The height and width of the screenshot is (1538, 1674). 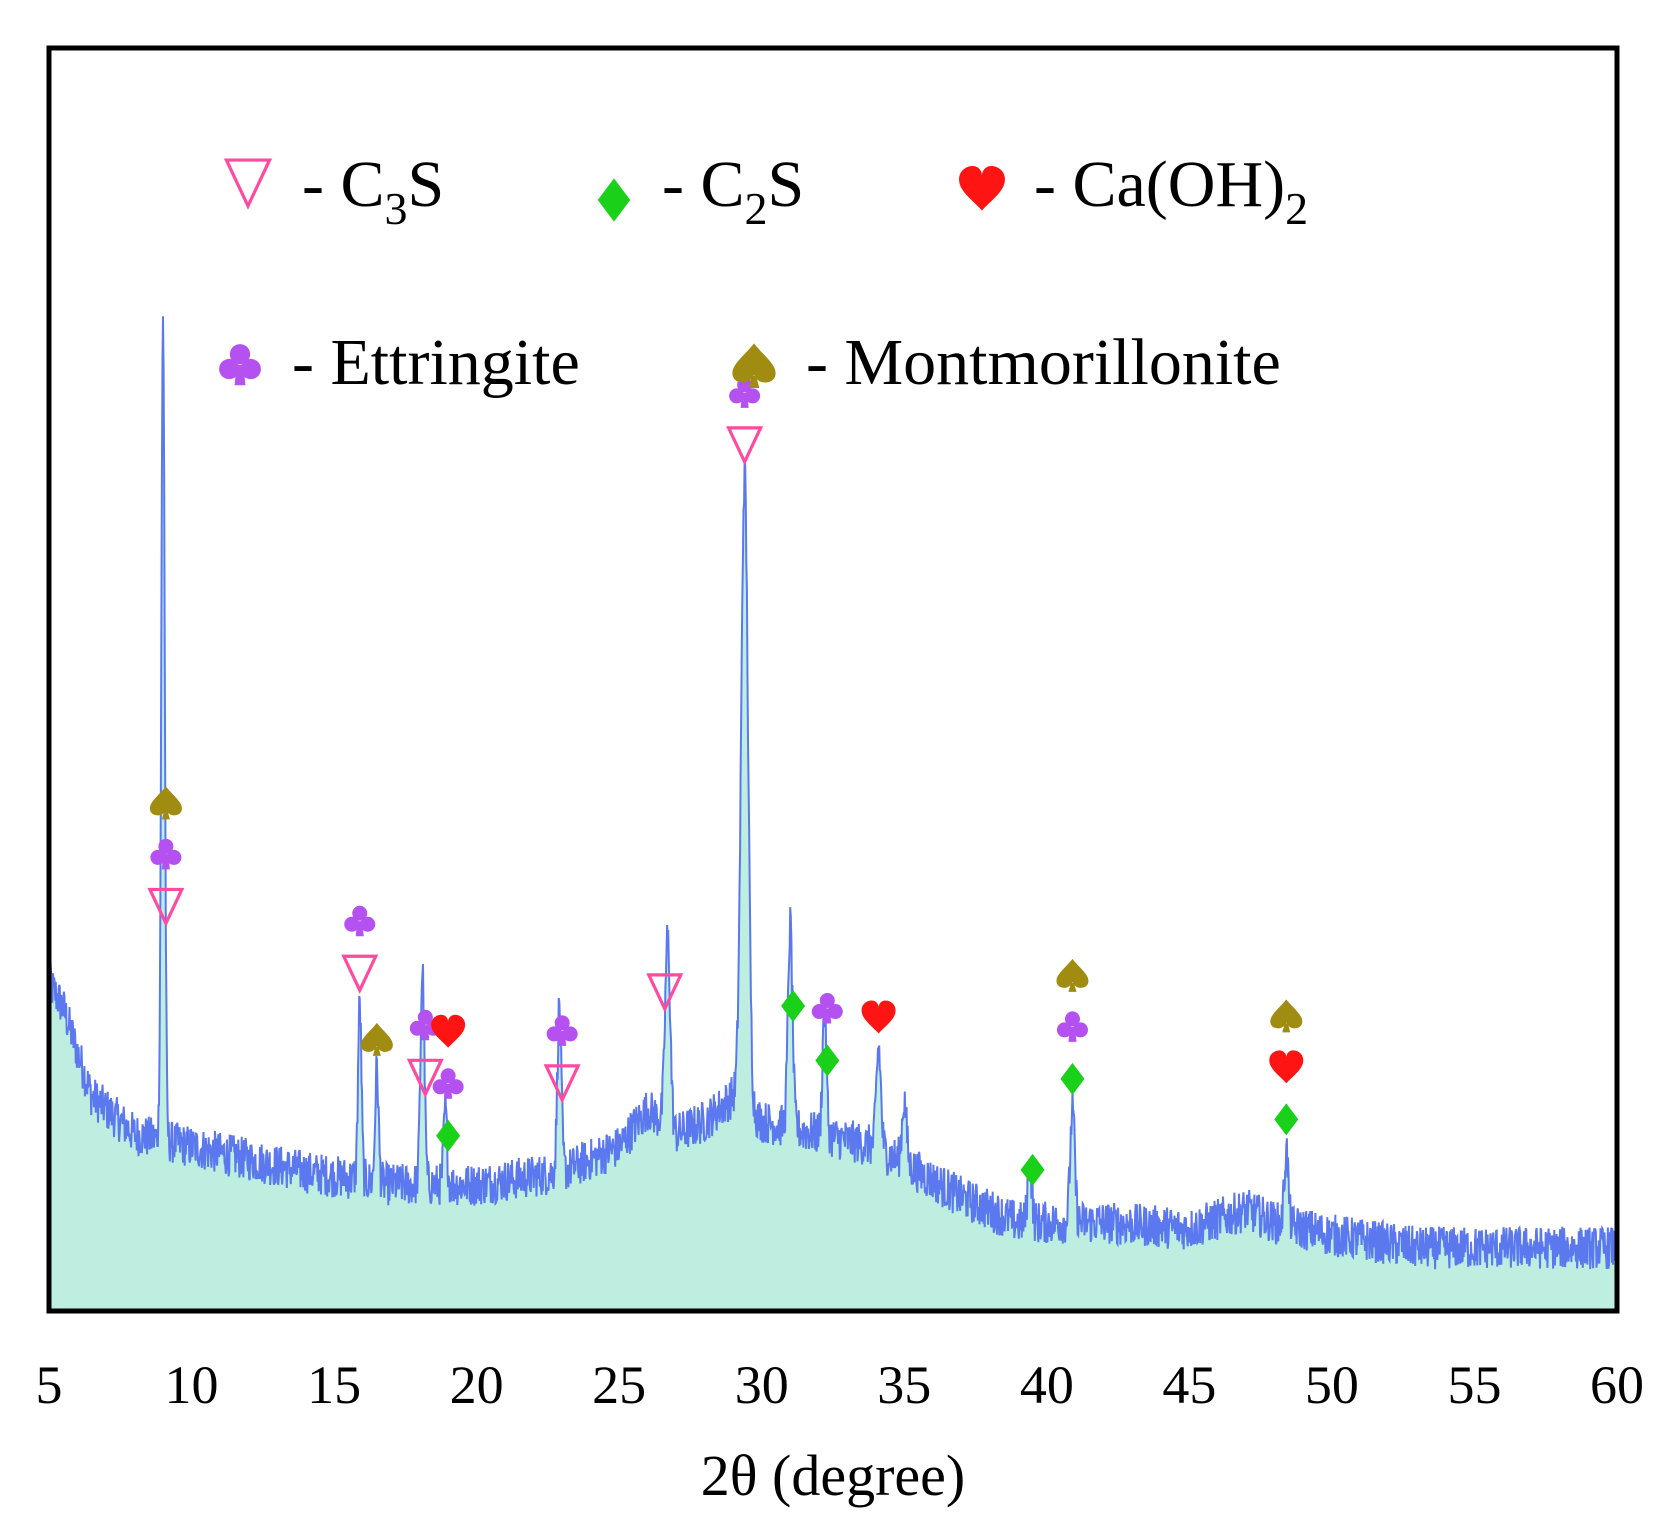 What do you see at coordinates (1332, 1385) in the screenshot?
I see `x-tick-label: 50` at bounding box center [1332, 1385].